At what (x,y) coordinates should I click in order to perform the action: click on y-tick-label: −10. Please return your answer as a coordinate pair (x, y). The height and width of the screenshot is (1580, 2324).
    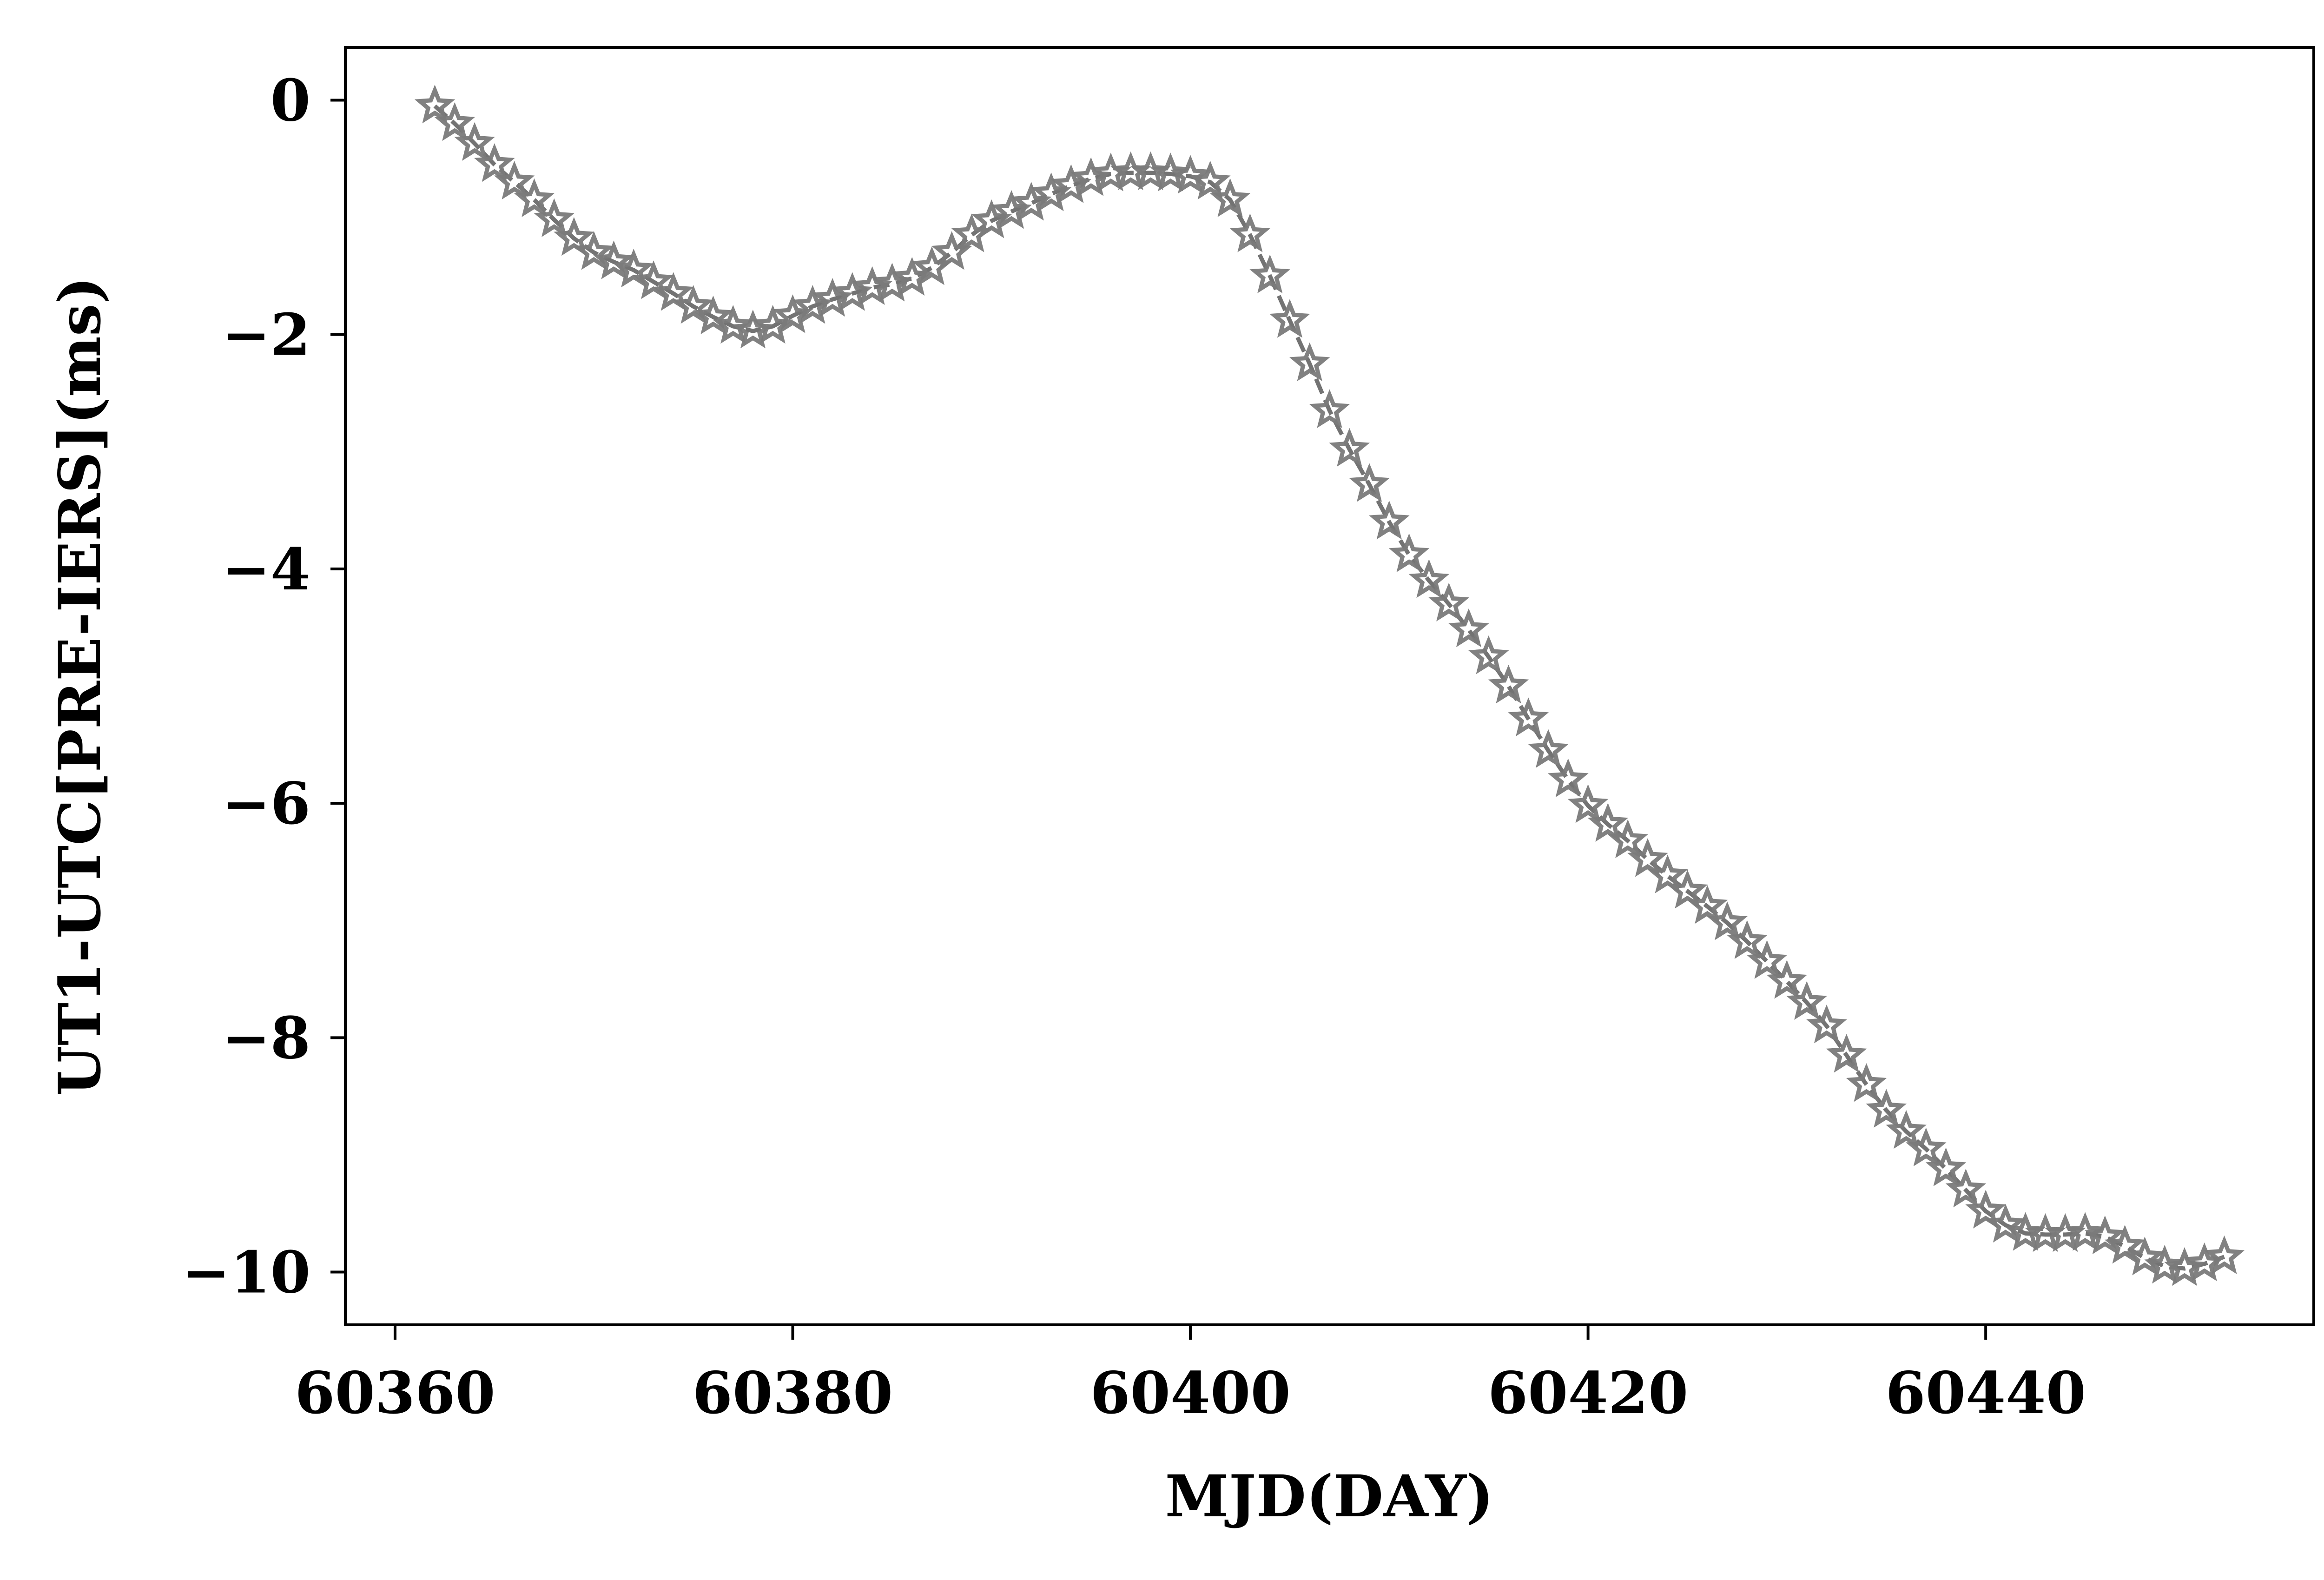
    Looking at the image, I should click on (246, 1273).